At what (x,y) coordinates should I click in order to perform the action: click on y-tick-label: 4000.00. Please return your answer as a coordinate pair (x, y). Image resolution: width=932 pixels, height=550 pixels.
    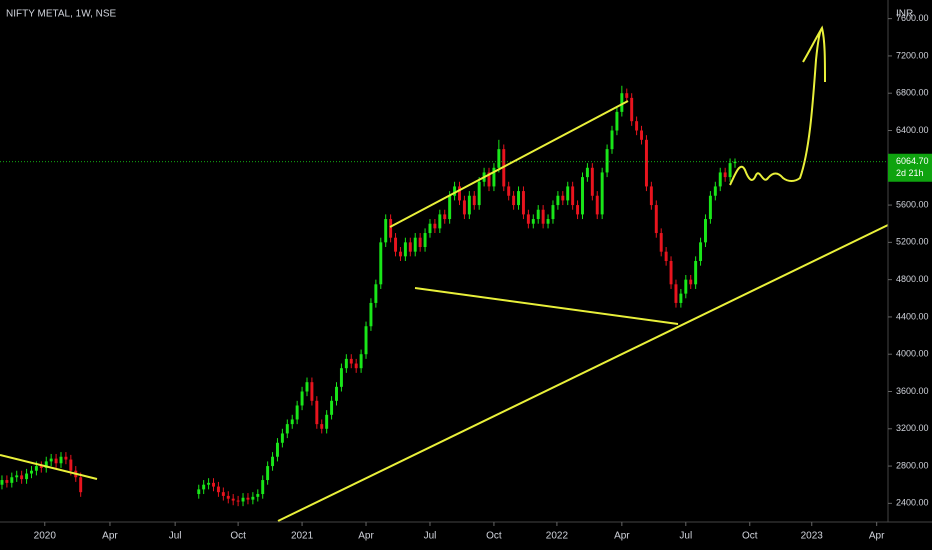
    Looking at the image, I should click on (912, 354).